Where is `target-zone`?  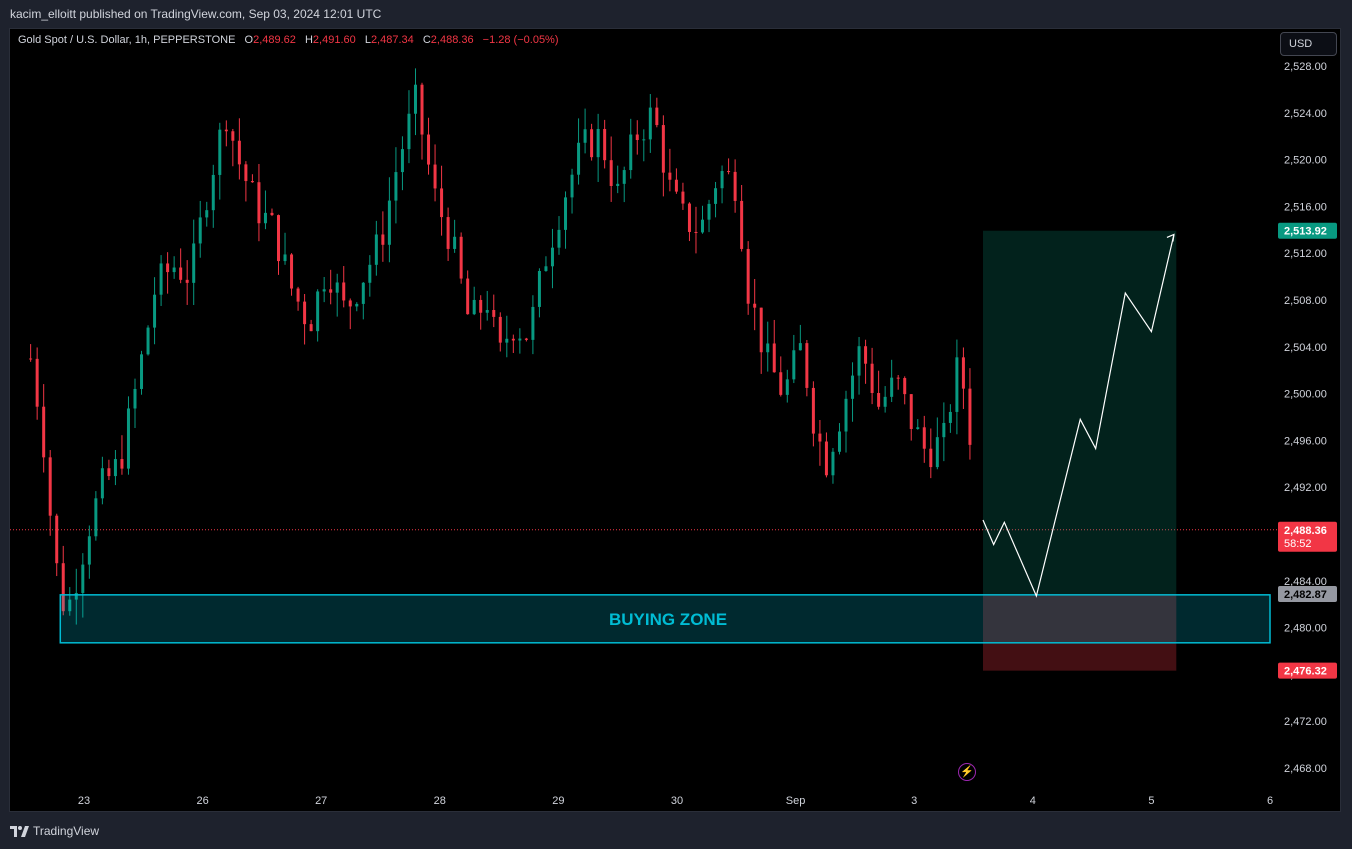
target-zone is located at coordinates (1079, 412).